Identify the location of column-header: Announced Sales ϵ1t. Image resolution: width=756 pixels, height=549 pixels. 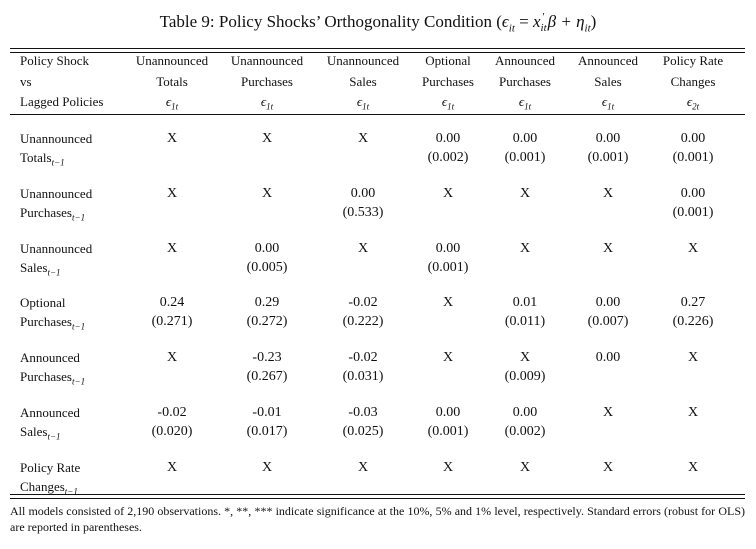
(608, 84).